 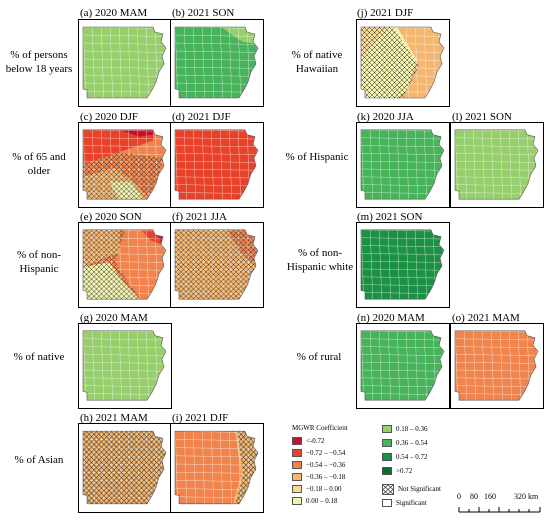 I want to click on state-map-m, so click(x=402, y=264).